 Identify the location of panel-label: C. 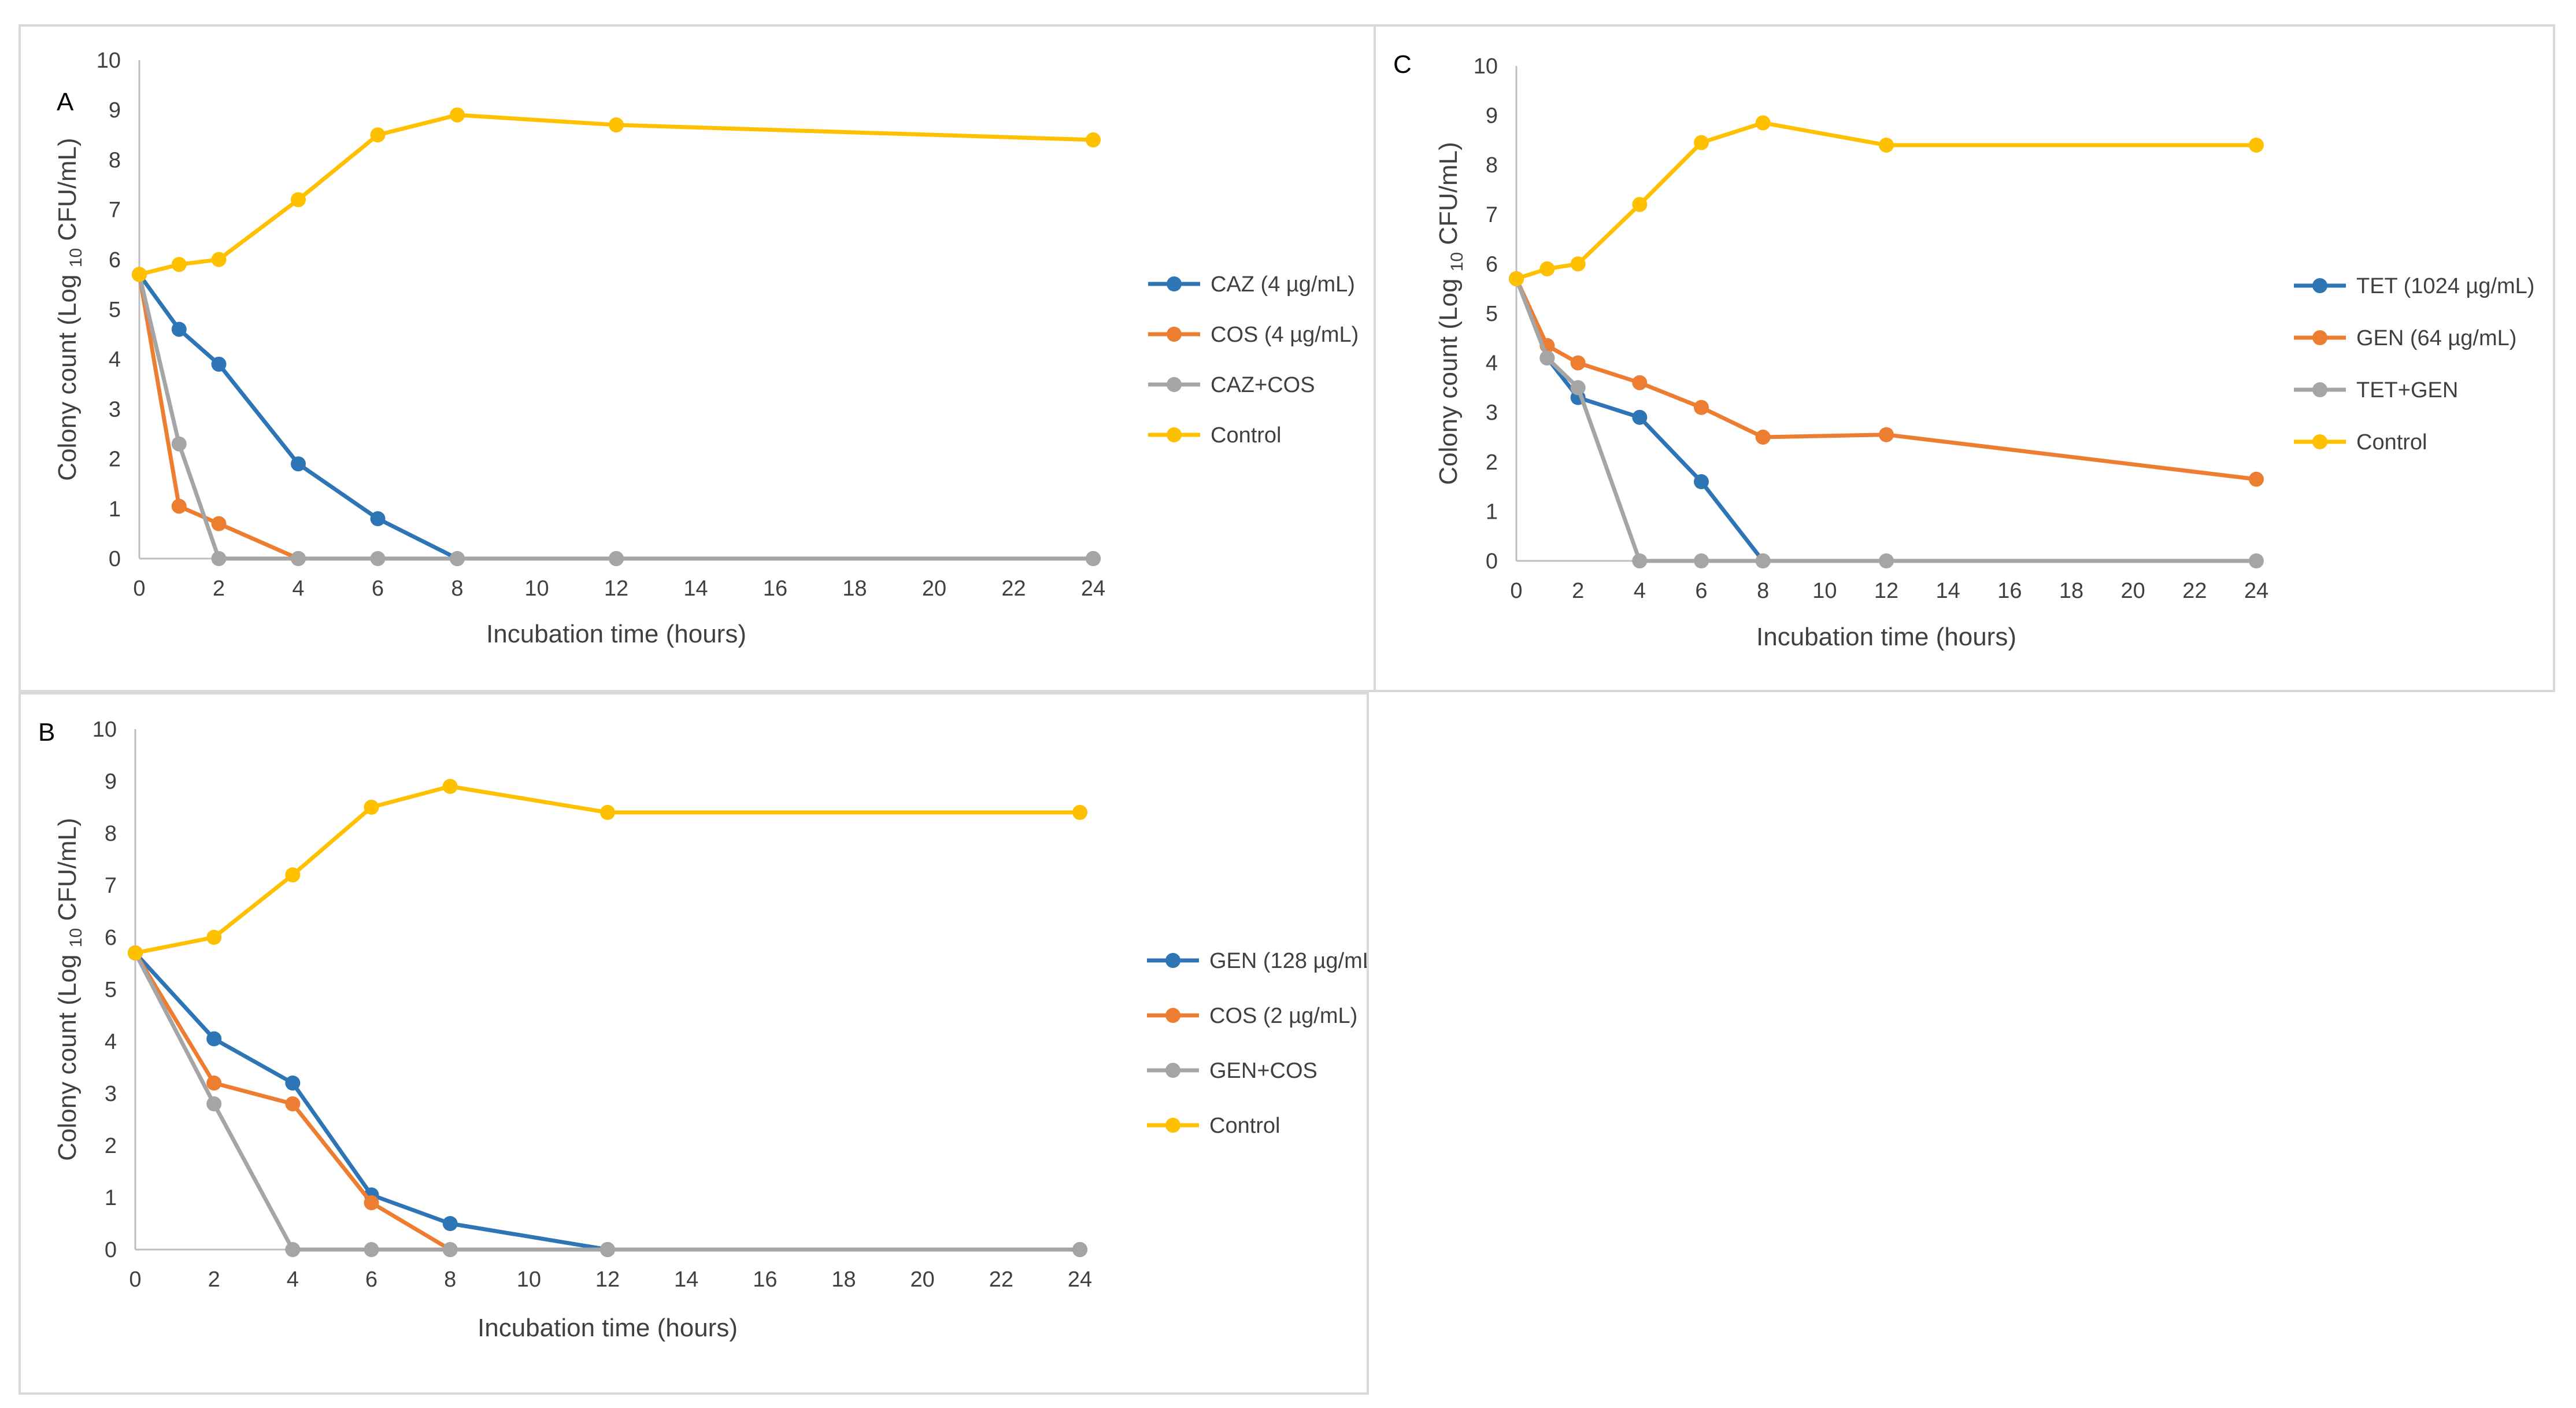
(1403, 64).